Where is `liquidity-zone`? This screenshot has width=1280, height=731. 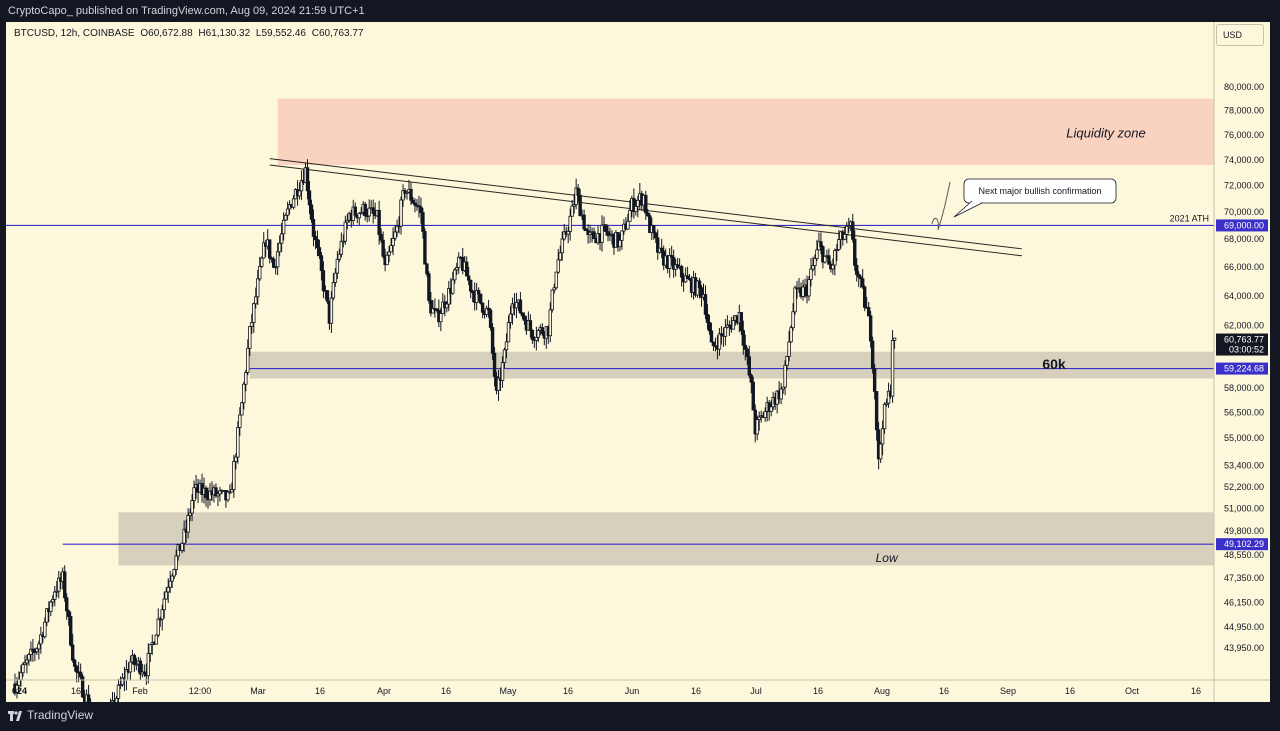 liquidity-zone is located at coordinates (745, 131).